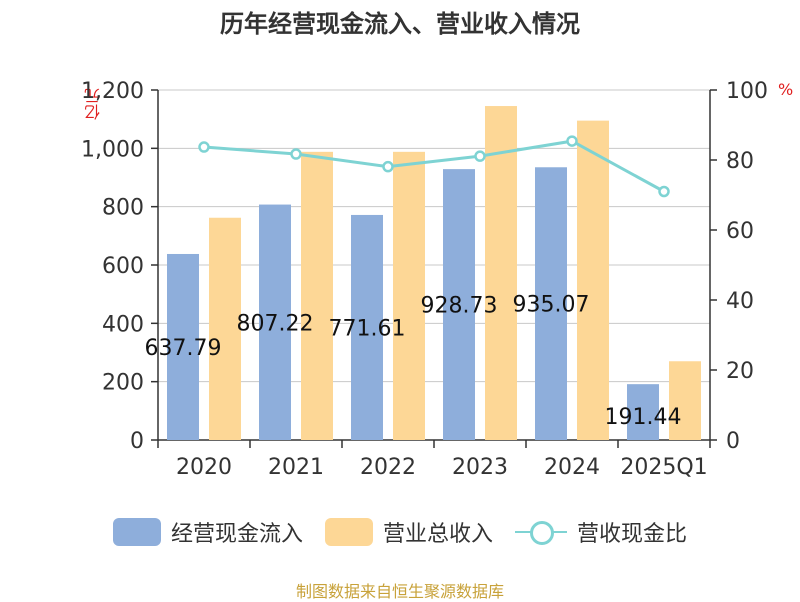 The image size is (800, 602). I want to click on legend: 经营现金流入 营业总收入 营收现金比, so click(400, 532).